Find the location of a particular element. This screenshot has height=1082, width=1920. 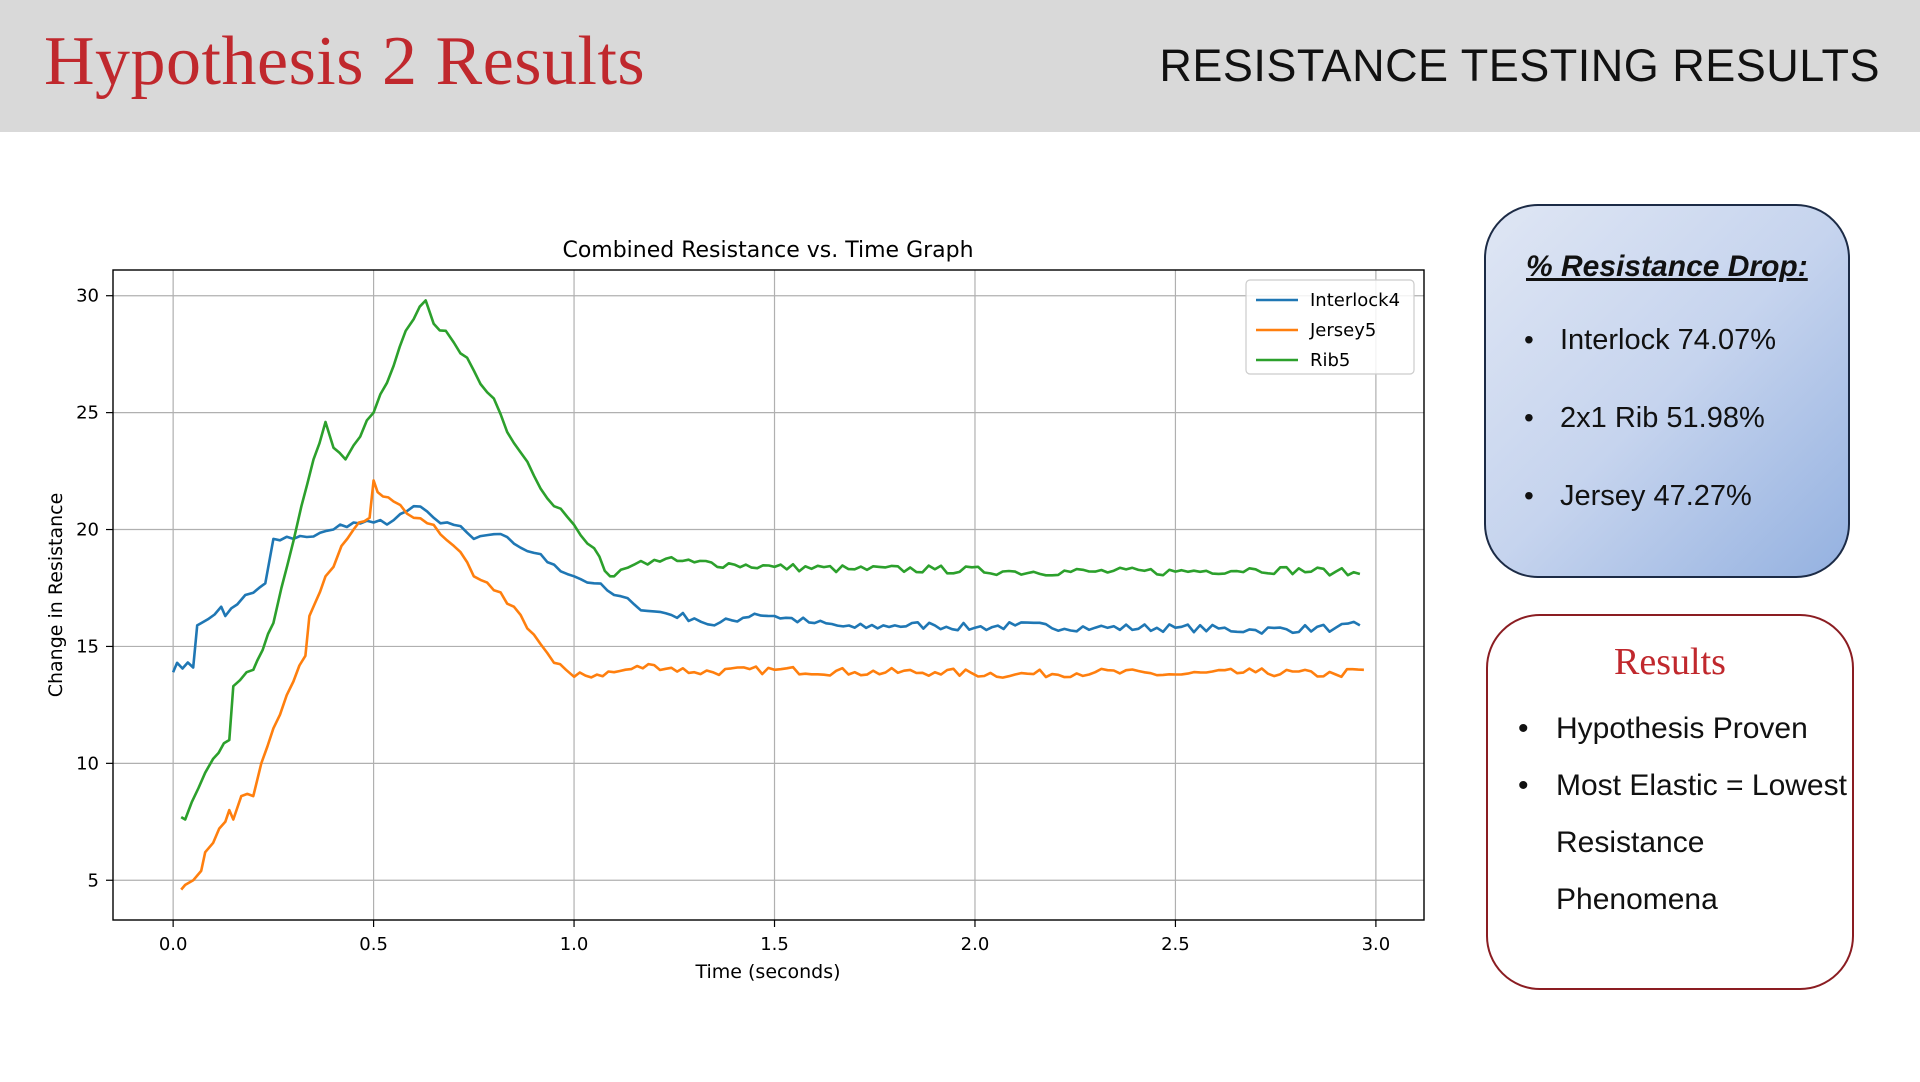

y-tick-label: 10 is located at coordinates (87, 763).